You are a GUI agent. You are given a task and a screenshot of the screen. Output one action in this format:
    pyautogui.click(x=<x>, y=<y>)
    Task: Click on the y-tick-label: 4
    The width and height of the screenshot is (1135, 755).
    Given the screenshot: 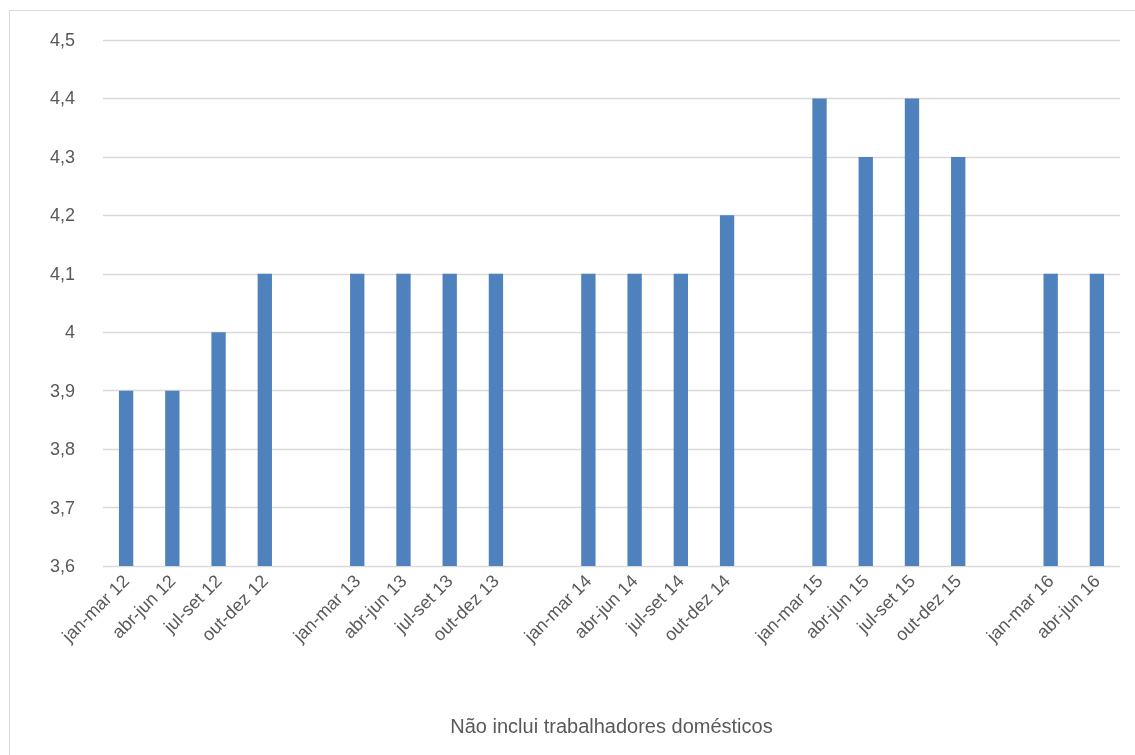 What is the action you would take?
    pyautogui.click(x=69, y=332)
    